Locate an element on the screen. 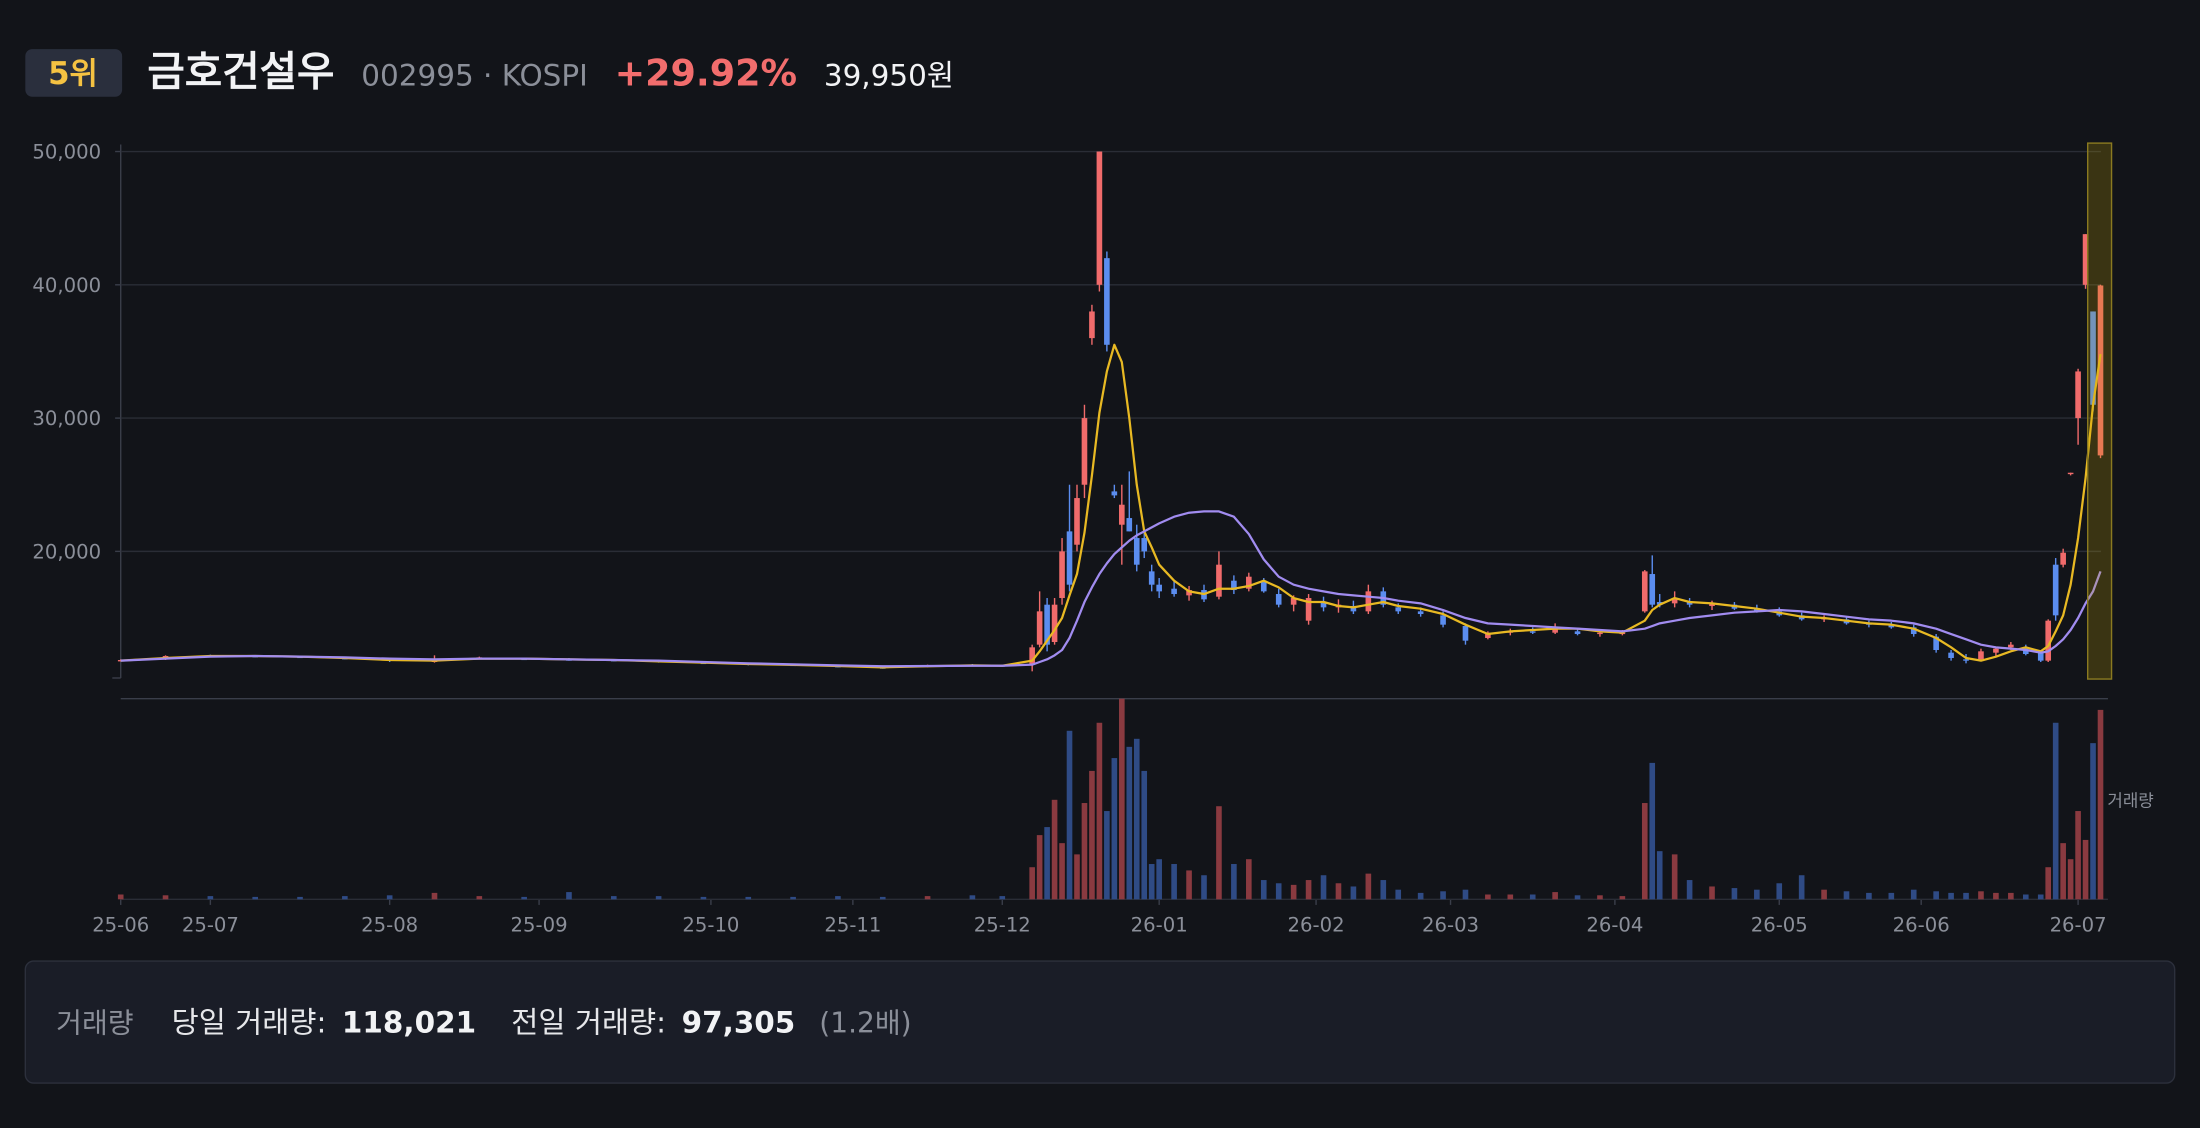  footer-title: 거래량 is located at coordinates (94, 1023).